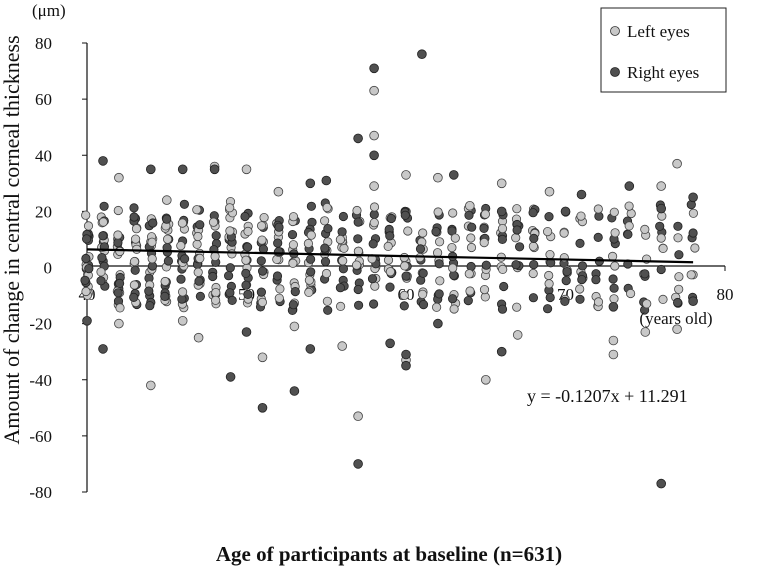  What do you see at coordinates (658, 31) in the screenshot?
I see `legend-label-left-eyes: Left eyes` at bounding box center [658, 31].